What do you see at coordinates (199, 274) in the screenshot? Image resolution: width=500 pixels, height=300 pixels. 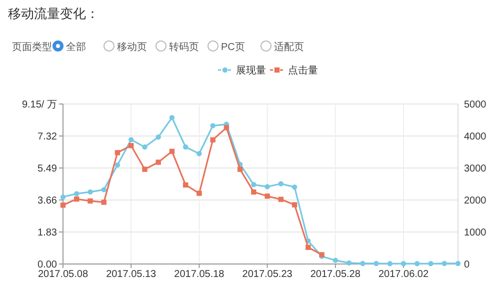 I see `x-tick-label: 2017.05.18` at bounding box center [199, 274].